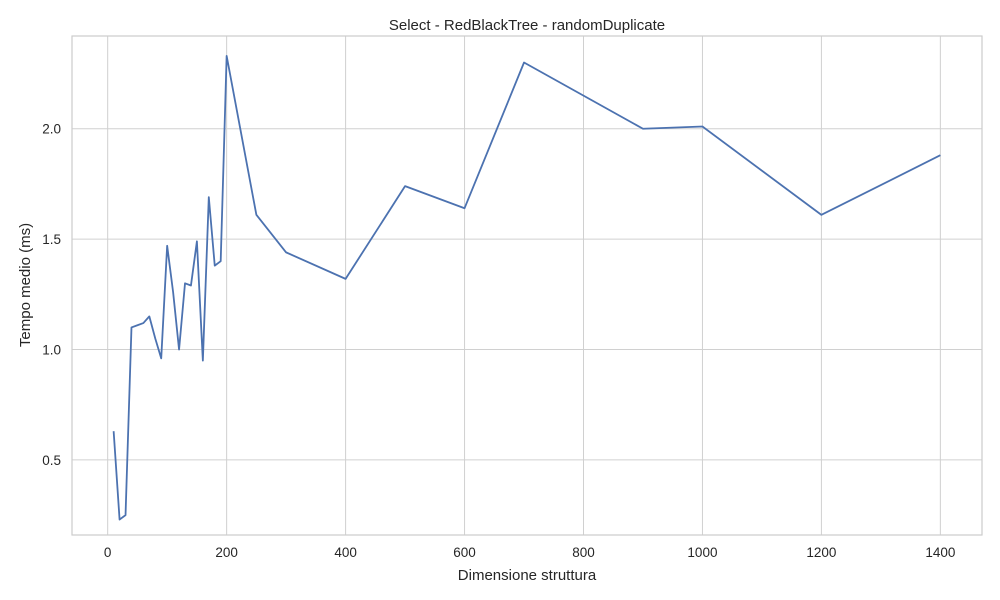 This screenshot has width=1000, height=600. What do you see at coordinates (25, 285) in the screenshot?
I see `y-axis-label: Tempo medio (ms)` at bounding box center [25, 285].